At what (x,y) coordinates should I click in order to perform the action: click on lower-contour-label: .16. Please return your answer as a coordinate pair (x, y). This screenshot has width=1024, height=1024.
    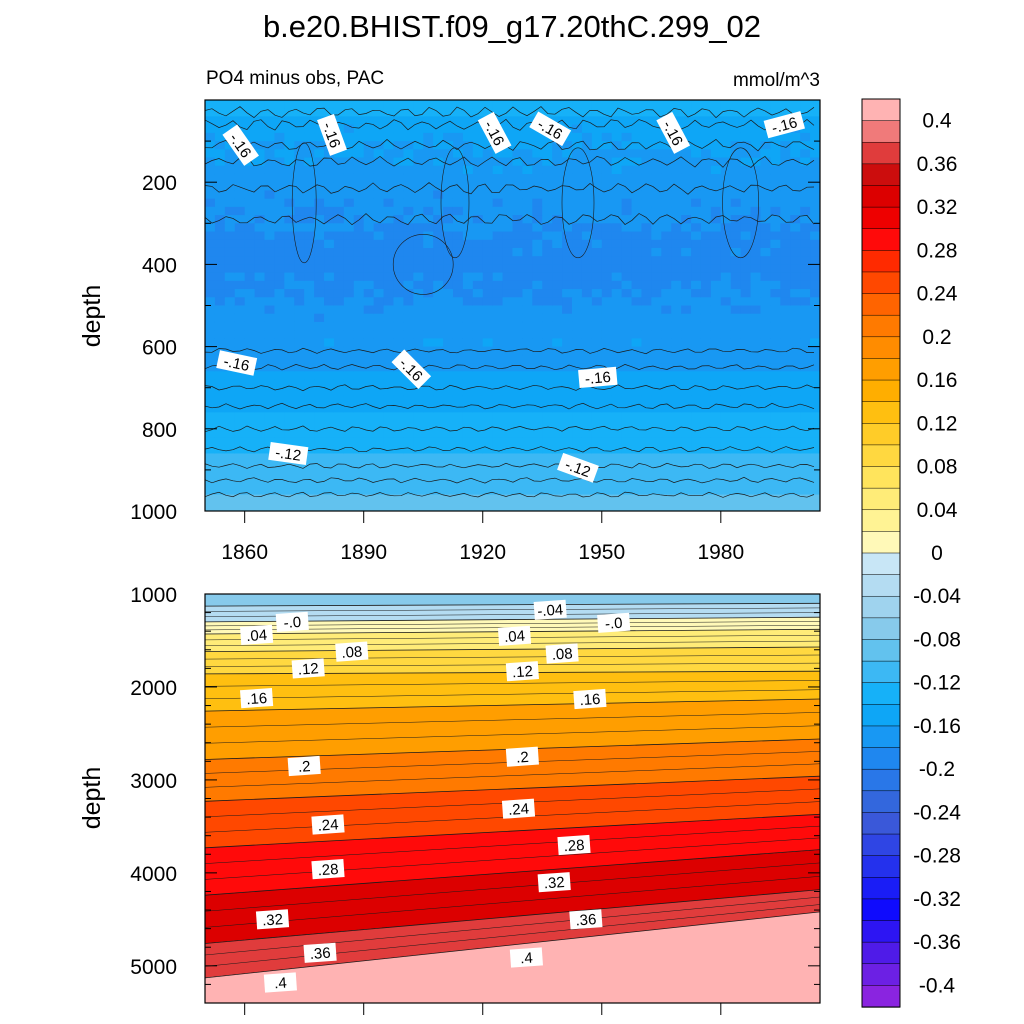
    Looking at the image, I should click on (257, 698).